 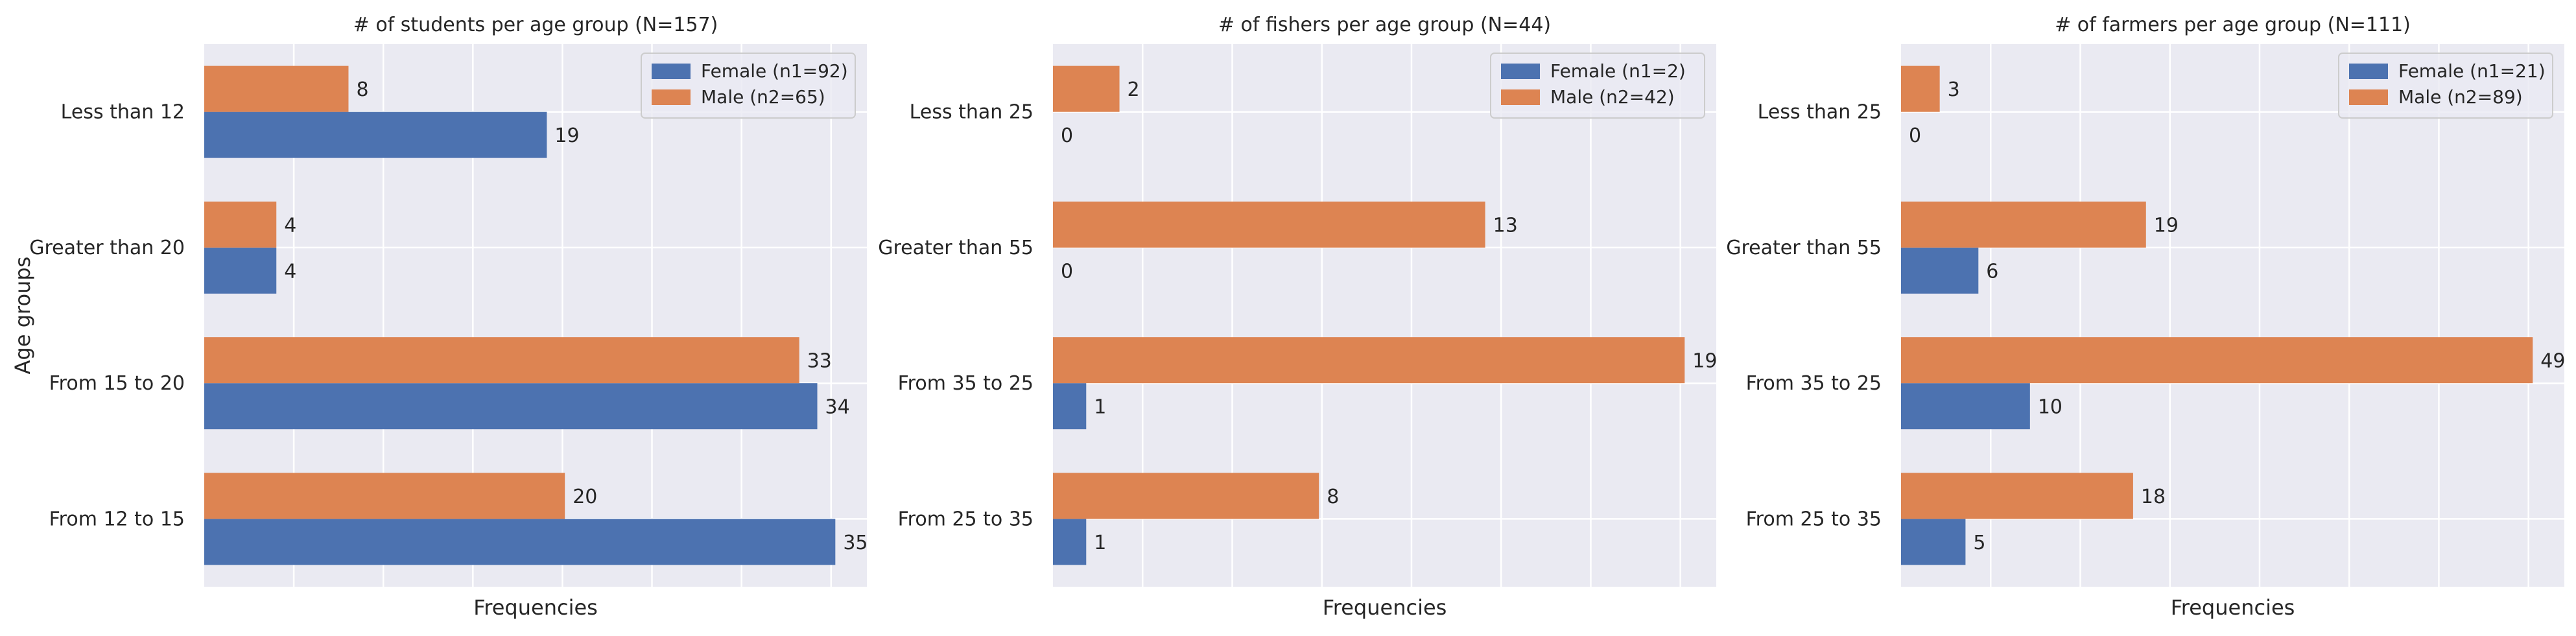 What do you see at coordinates (1612, 97) in the screenshot?
I see `legend-label: Male (n2=42)` at bounding box center [1612, 97].